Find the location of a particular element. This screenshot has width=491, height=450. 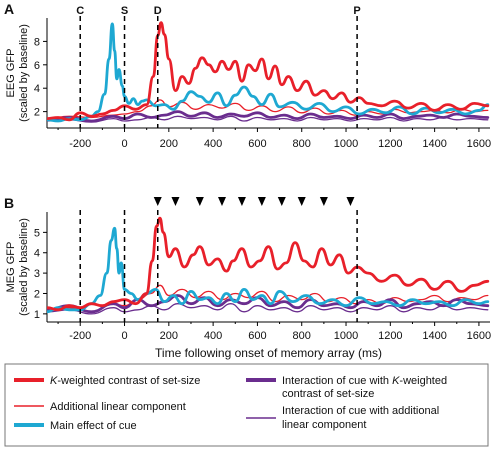

event-marker-label: C is located at coordinates (80, 11).